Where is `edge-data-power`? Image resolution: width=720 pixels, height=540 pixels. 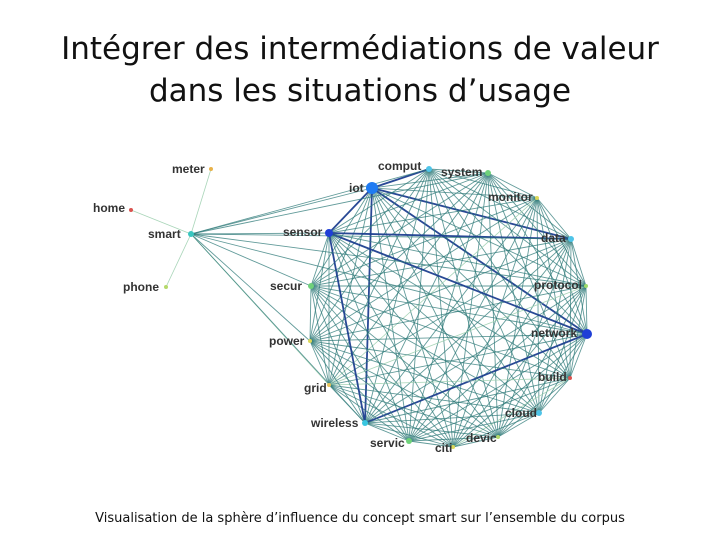
edge-data-power is located at coordinates (440, 290).